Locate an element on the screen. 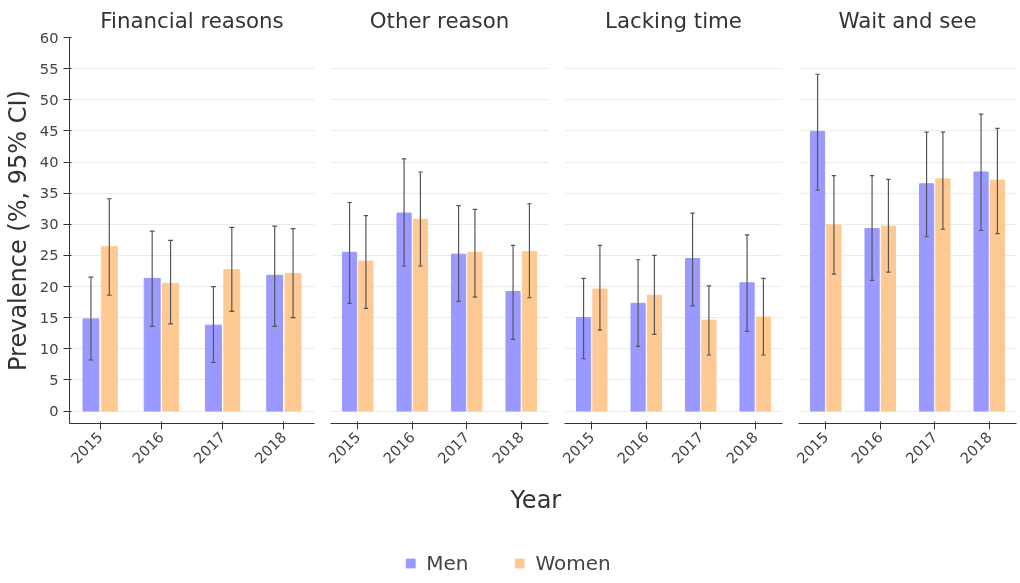 The width and height of the screenshot is (1020, 583). chart-title: Lacking time is located at coordinates (673, 20).